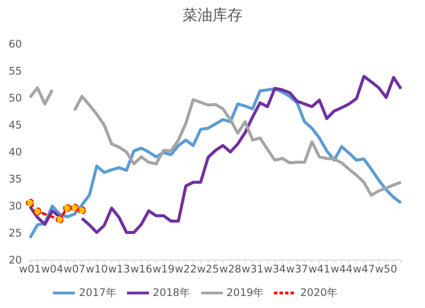 The image size is (425, 308). I want to click on chart-title: 菜油库存, so click(213, 15).